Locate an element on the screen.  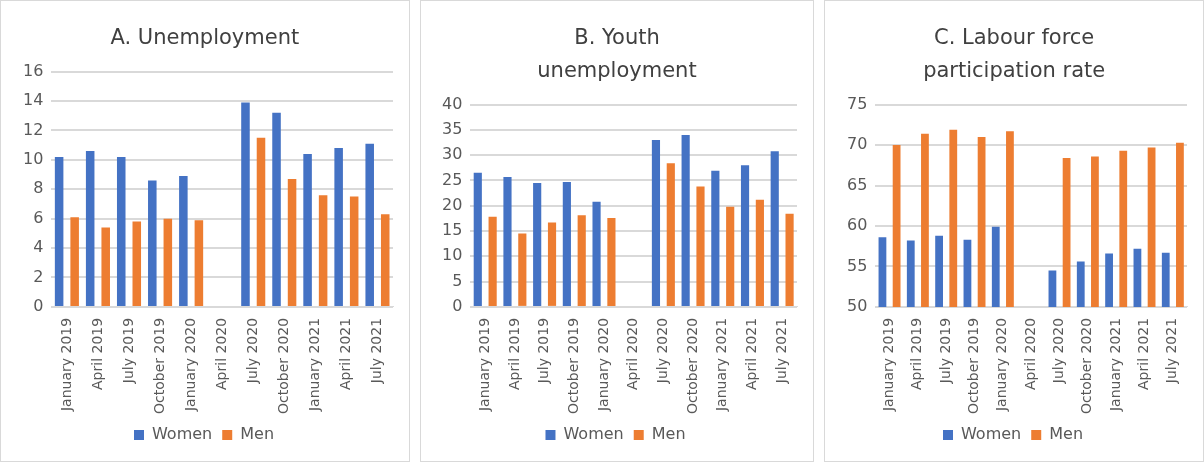
y-tick-label: 75 is located at coordinates (857, 103).